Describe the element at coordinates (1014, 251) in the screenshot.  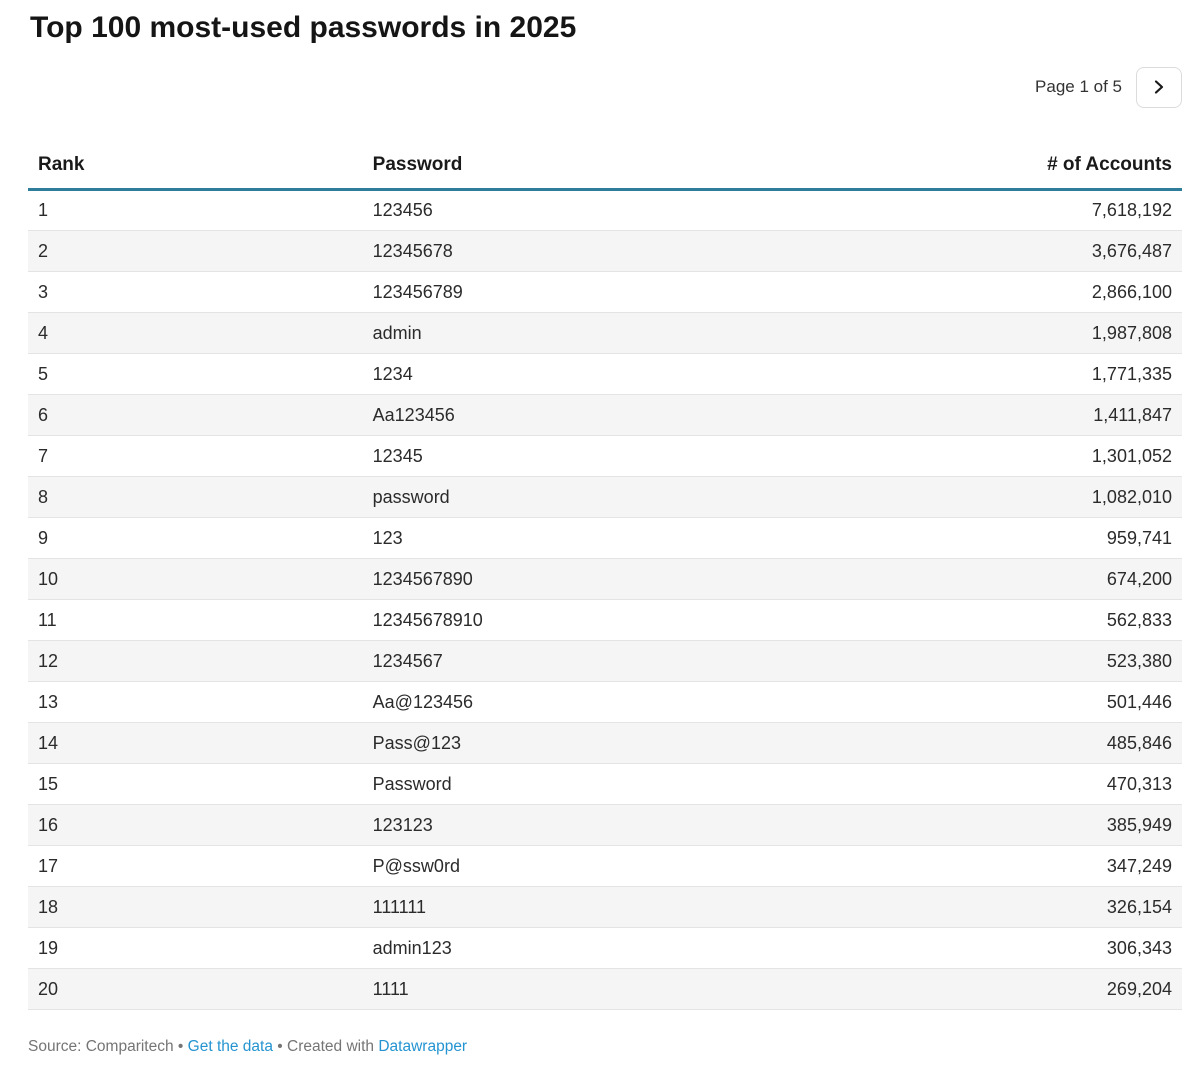
I see `accounts-cell: 3,676,487` at that location.